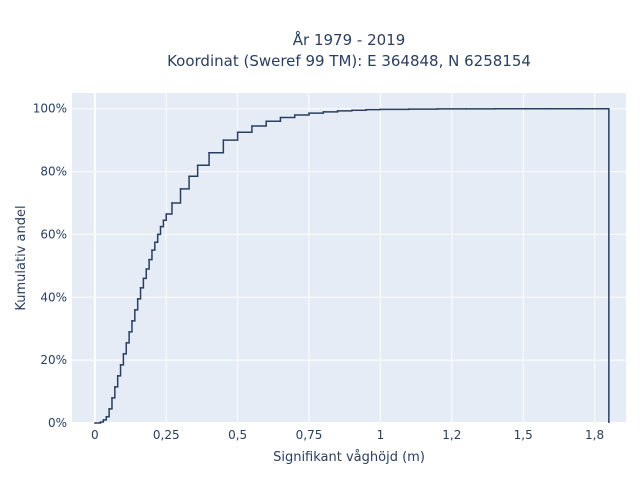 Image resolution: width=640 pixels, height=480 pixels. Describe the element at coordinates (57, 423) in the screenshot. I see `y-tick-label: 0%` at that location.